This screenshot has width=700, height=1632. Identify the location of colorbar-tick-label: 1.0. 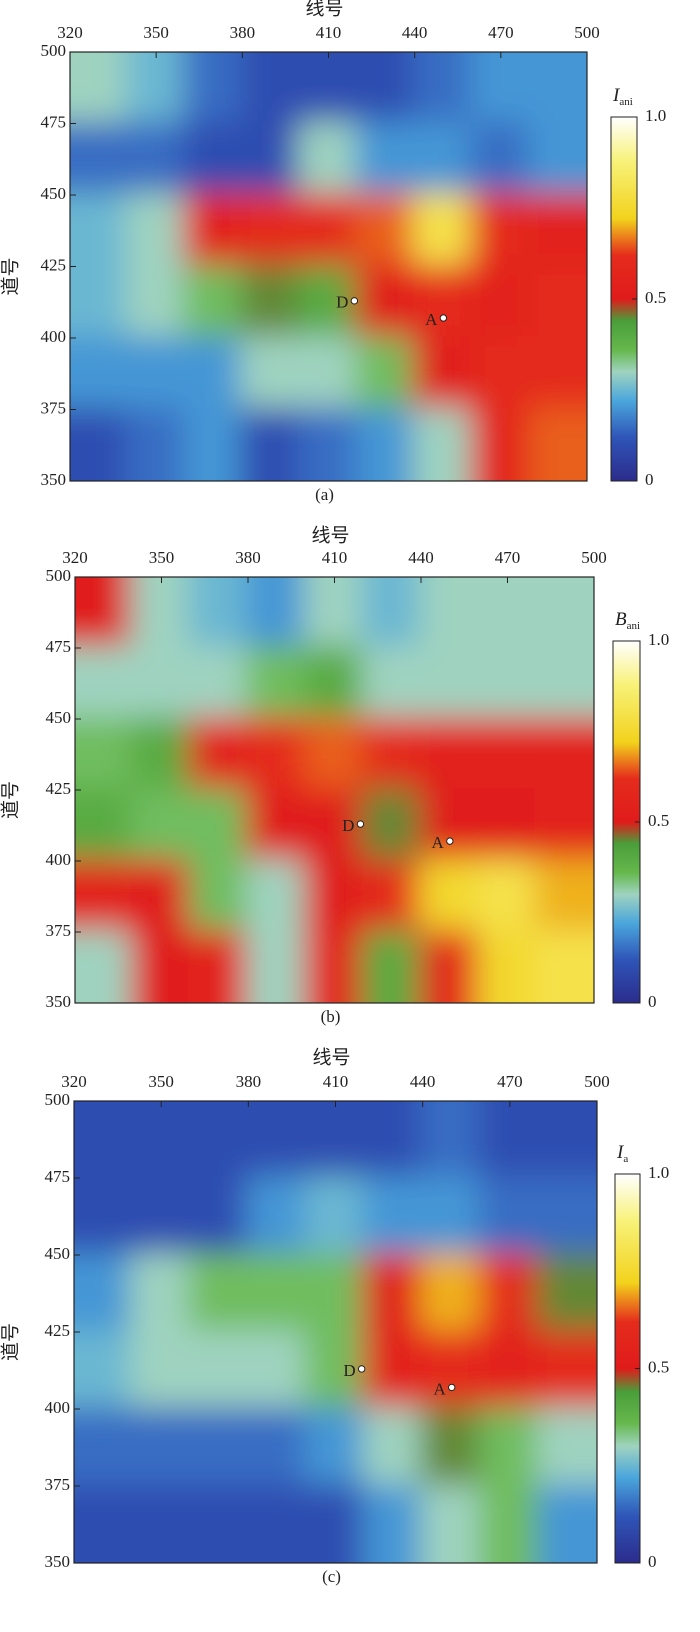
(655, 115).